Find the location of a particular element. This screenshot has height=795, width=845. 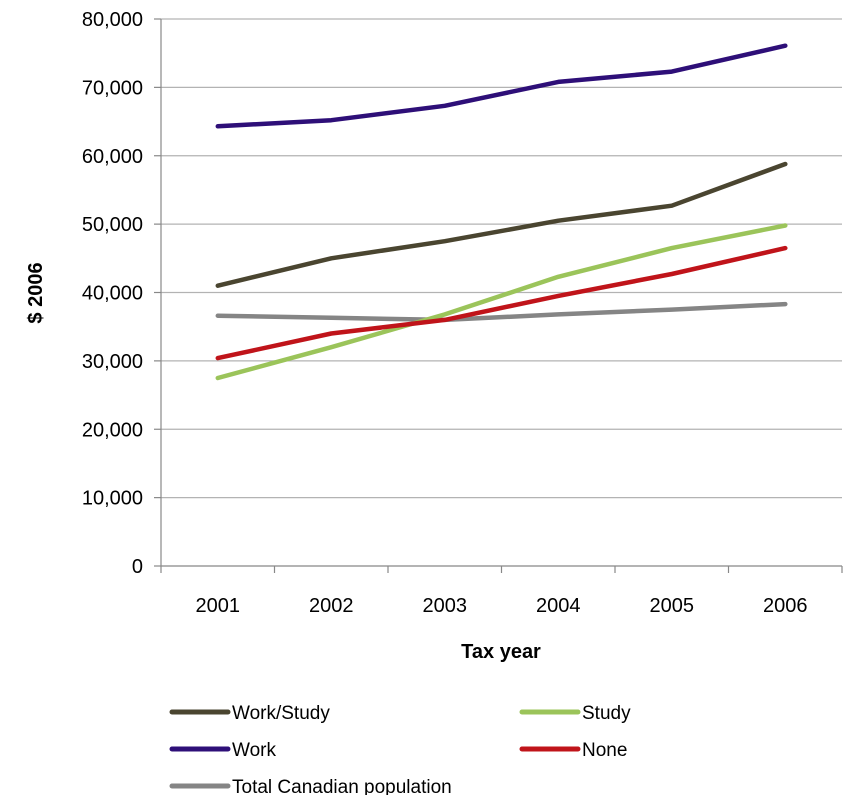

x-tick-label: 2006 is located at coordinates (785, 606).